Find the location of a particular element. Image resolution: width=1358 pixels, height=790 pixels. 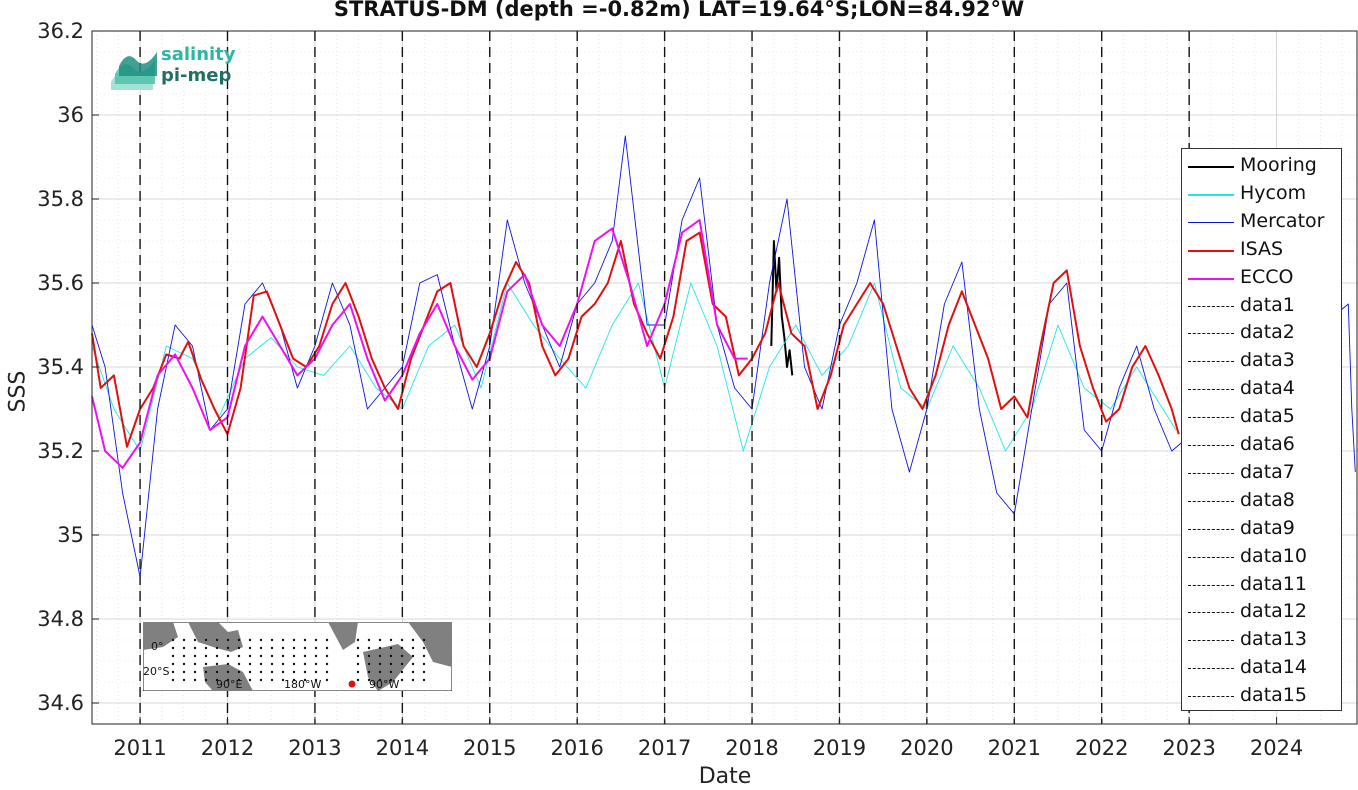

inset-land-south-america is located at coordinates (388, 667).